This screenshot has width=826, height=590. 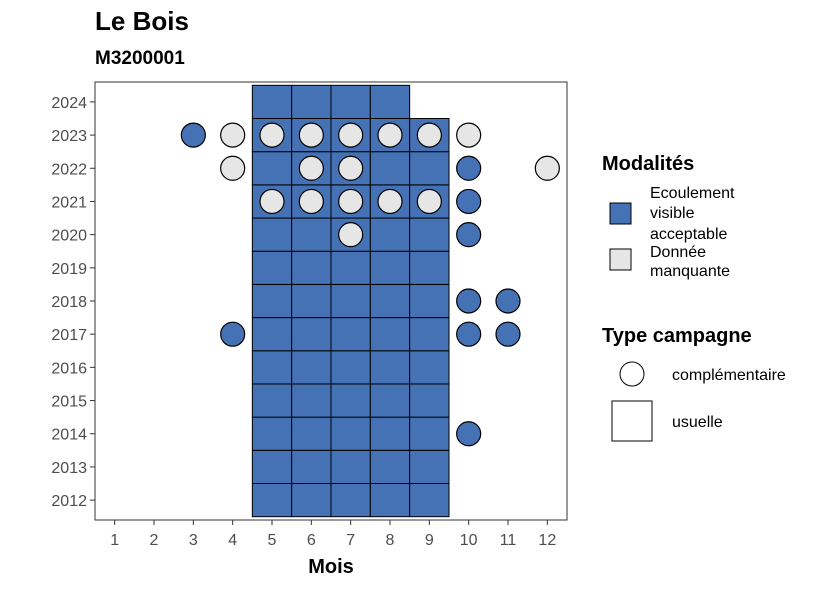 What do you see at coordinates (69, 435) in the screenshot?
I see `y-tick-label-2014: 2014` at bounding box center [69, 435].